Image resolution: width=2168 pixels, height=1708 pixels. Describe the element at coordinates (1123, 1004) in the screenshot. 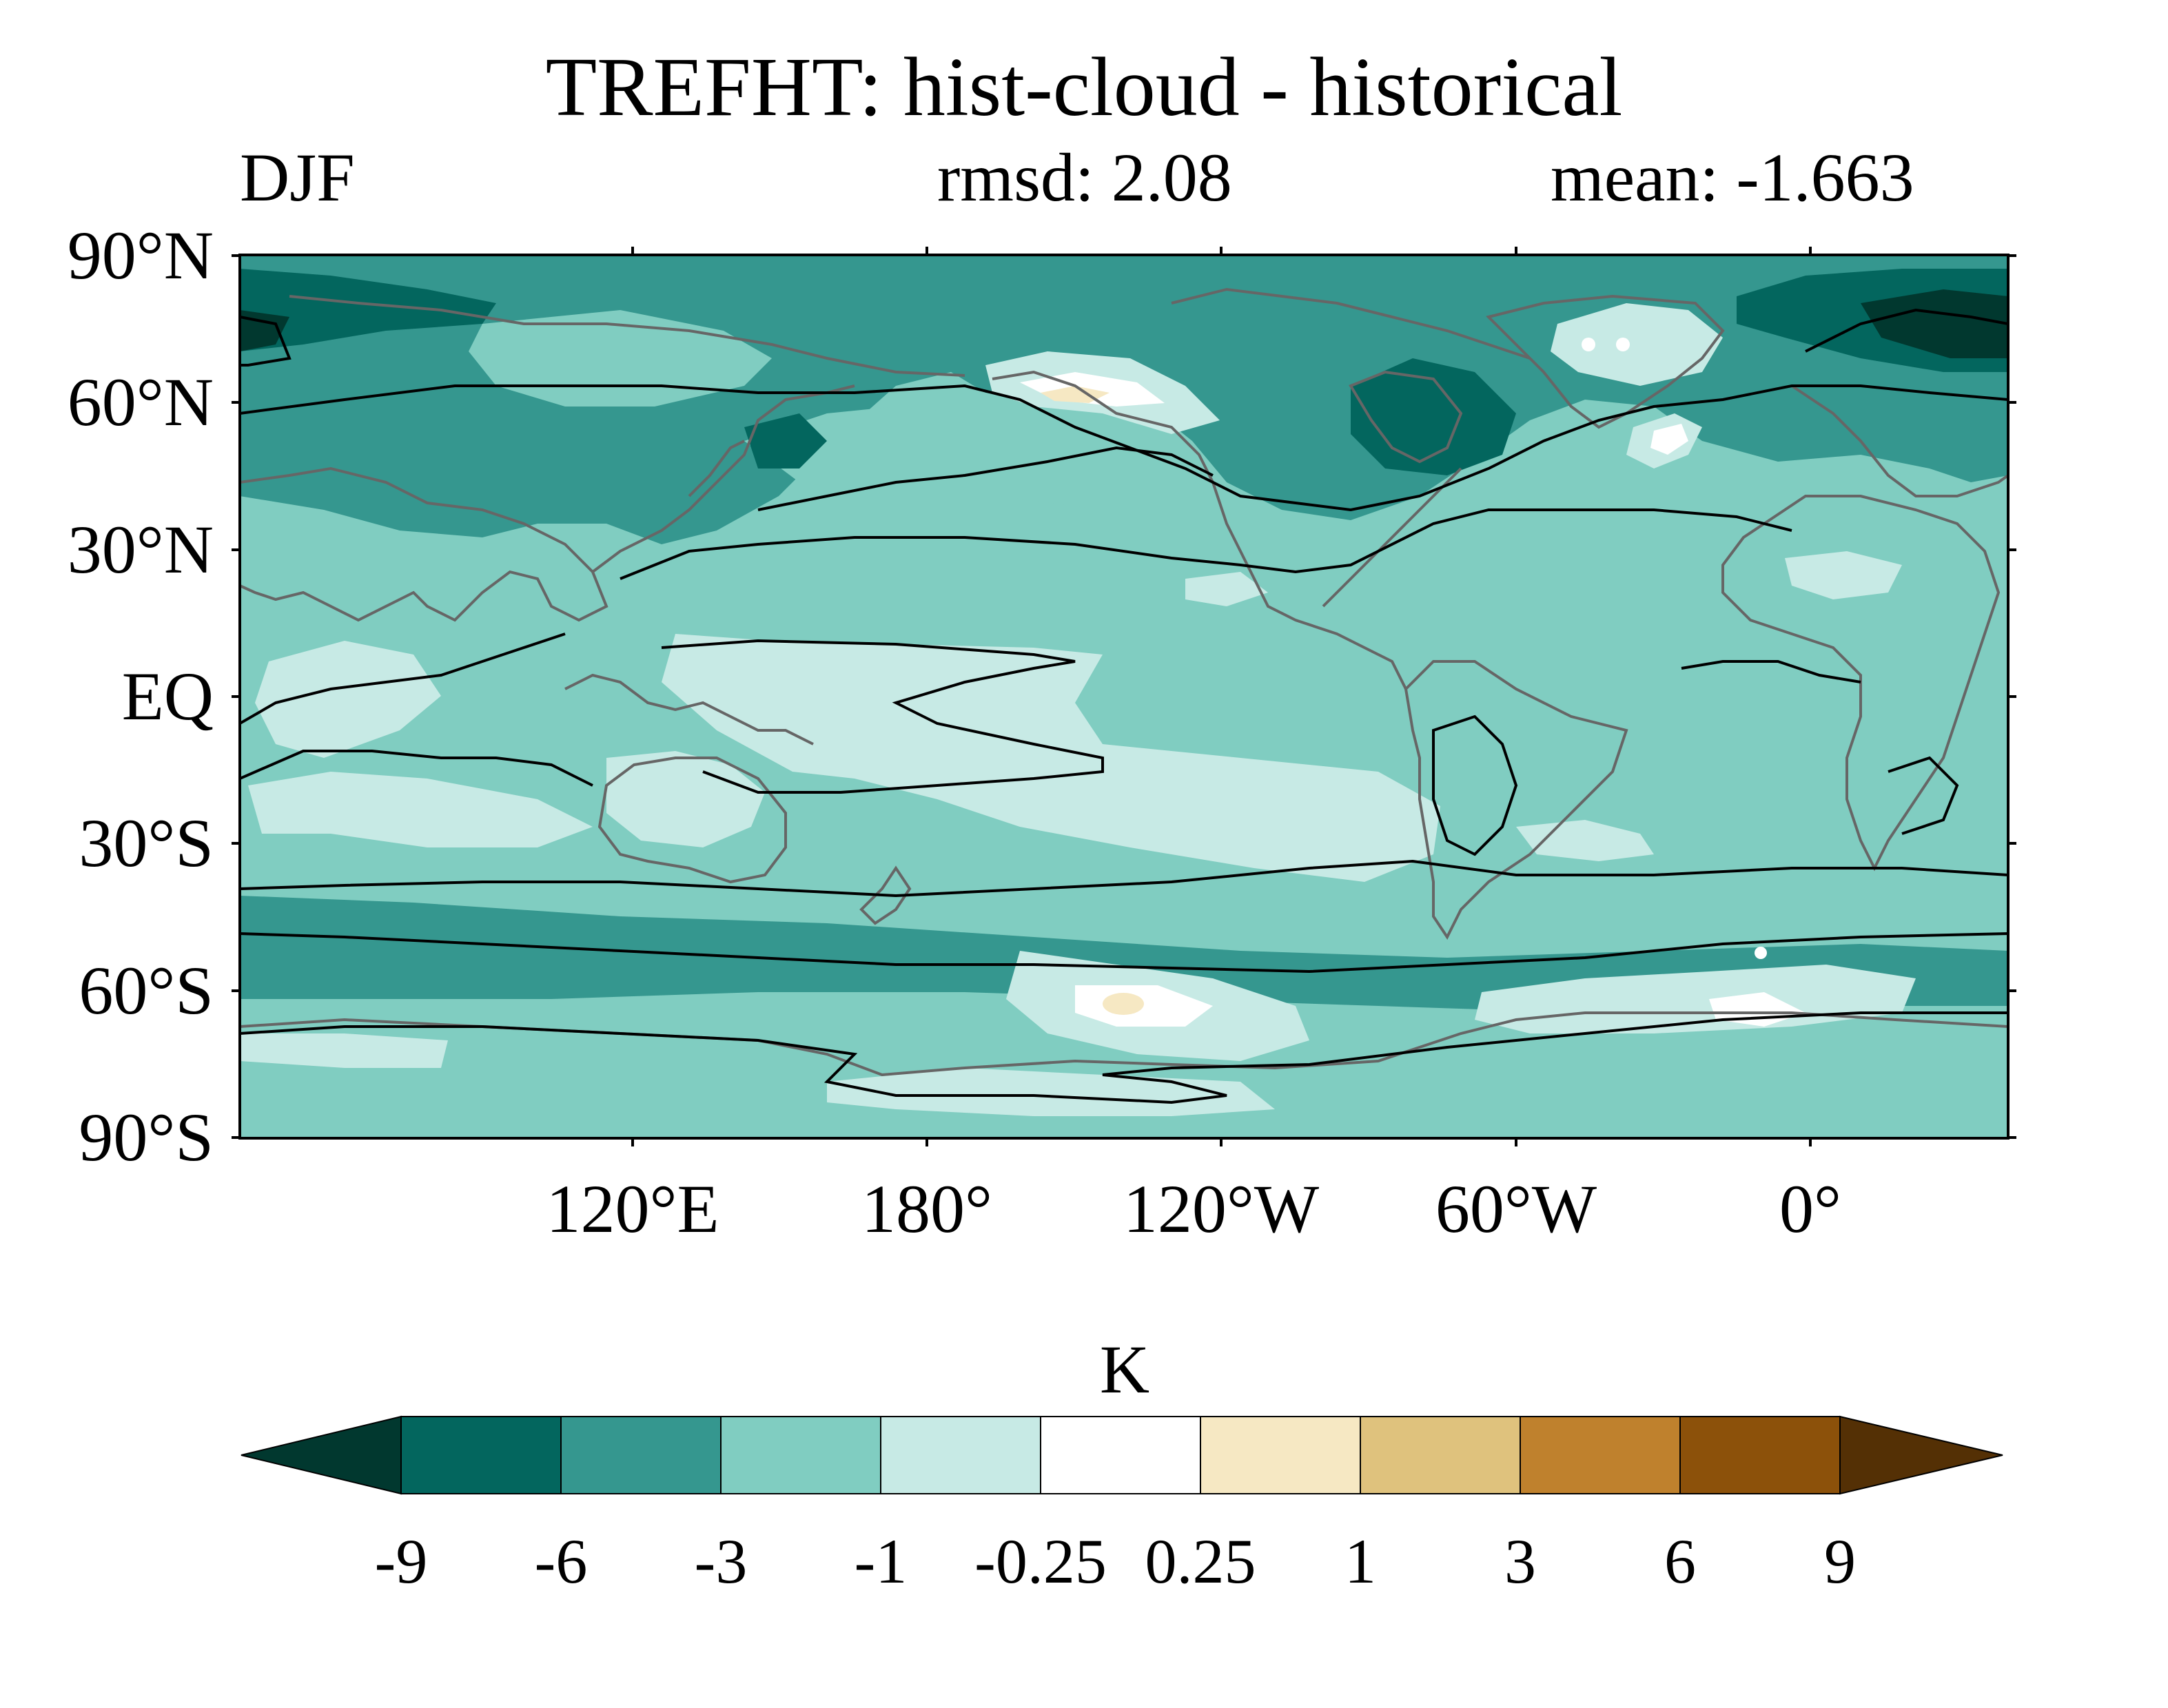

I see `region-south-pacific-warm` at that location.